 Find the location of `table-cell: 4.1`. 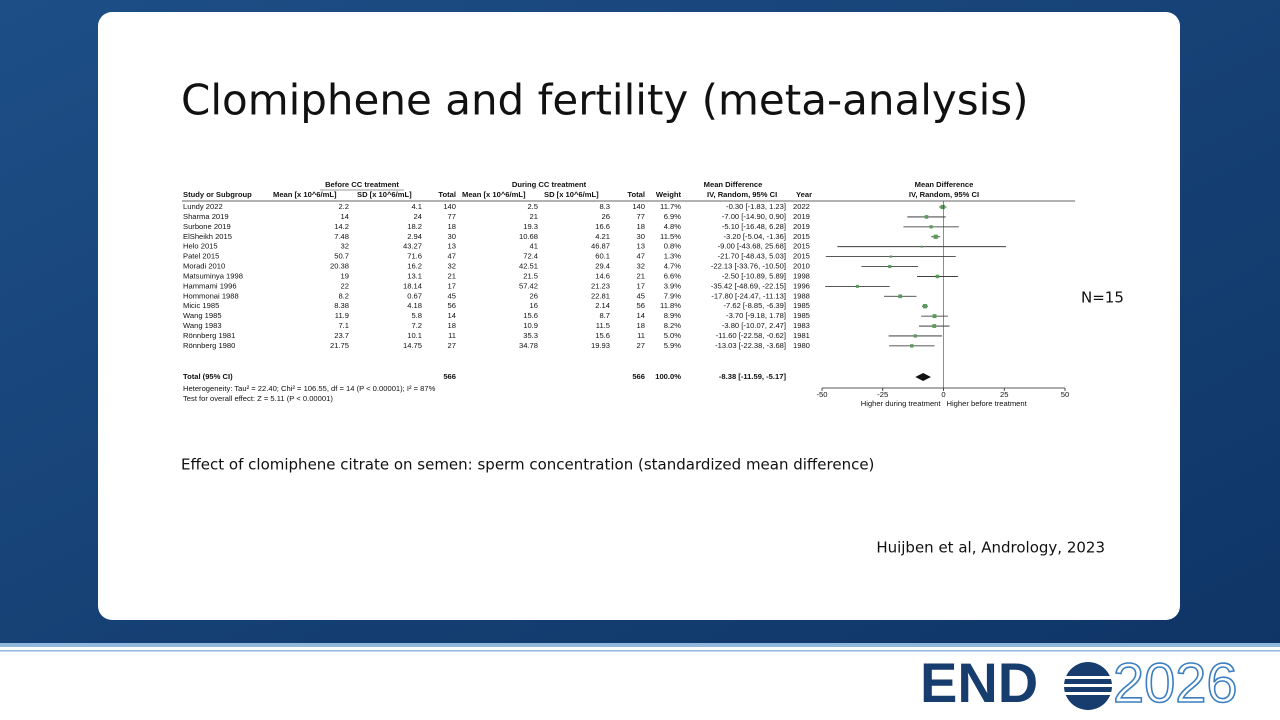

table-cell: 4.1 is located at coordinates (416, 206).